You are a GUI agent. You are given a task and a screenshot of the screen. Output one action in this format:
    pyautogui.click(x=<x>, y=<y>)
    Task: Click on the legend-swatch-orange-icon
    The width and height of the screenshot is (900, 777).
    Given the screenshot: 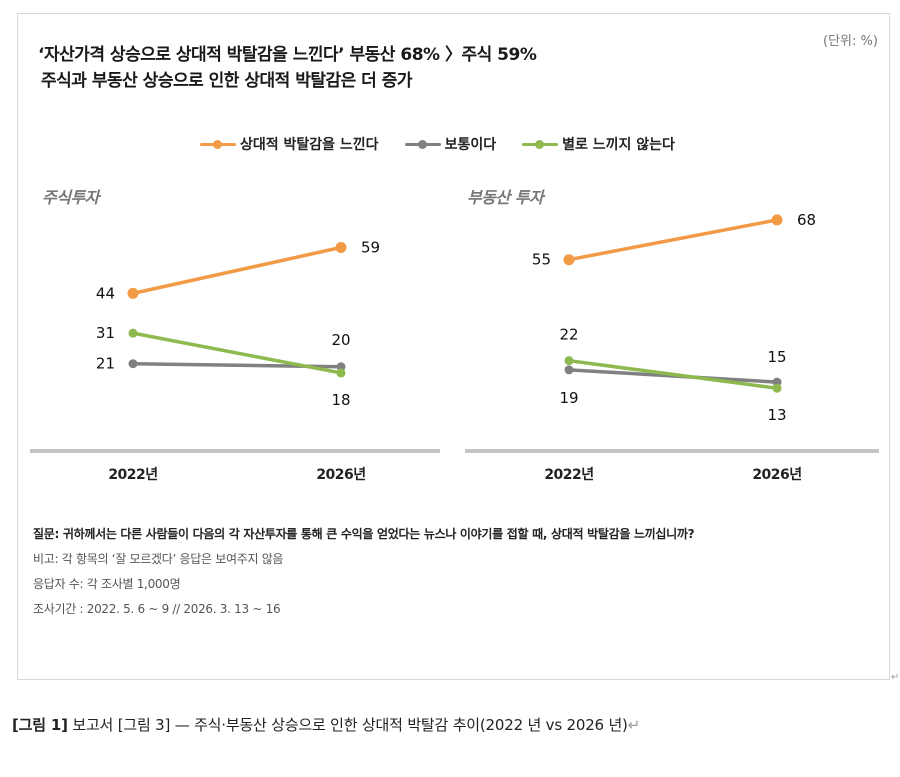 What is the action you would take?
    pyautogui.click(x=218, y=144)
    